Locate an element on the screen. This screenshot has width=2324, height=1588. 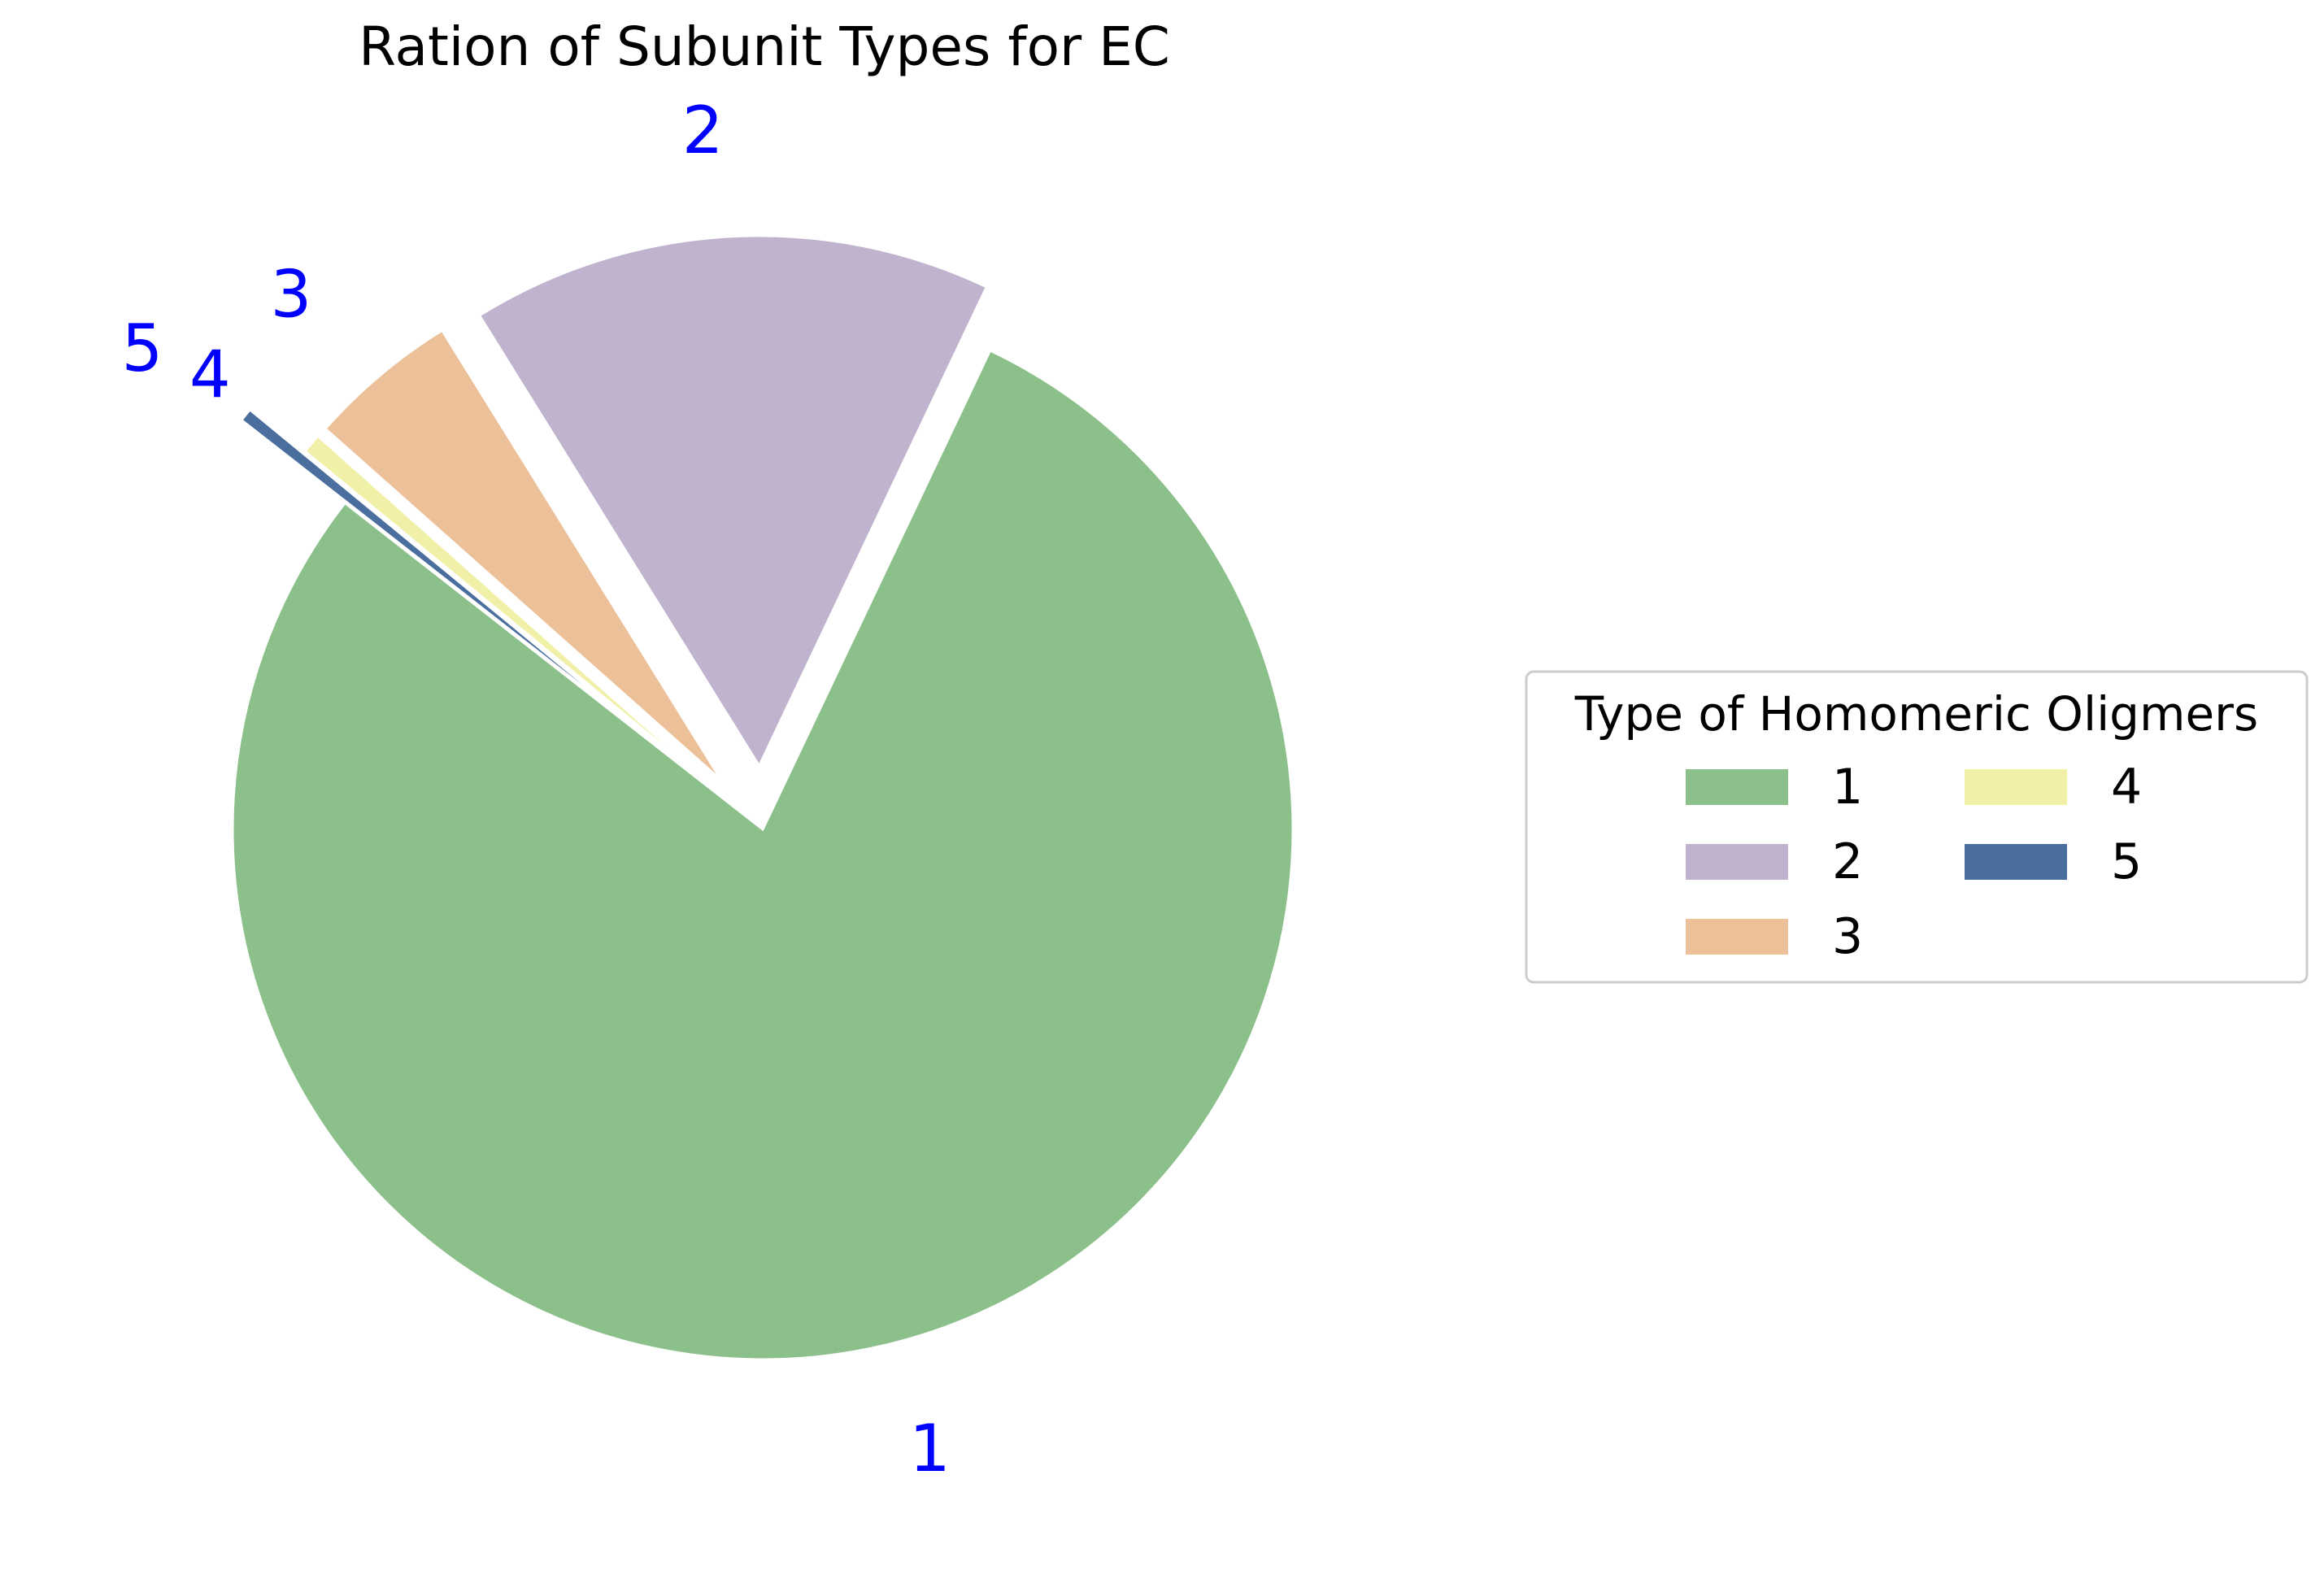
legend: Type of Homomeric Oligmers 1 2 3 4 5 is located at coordinates (1917, 827).